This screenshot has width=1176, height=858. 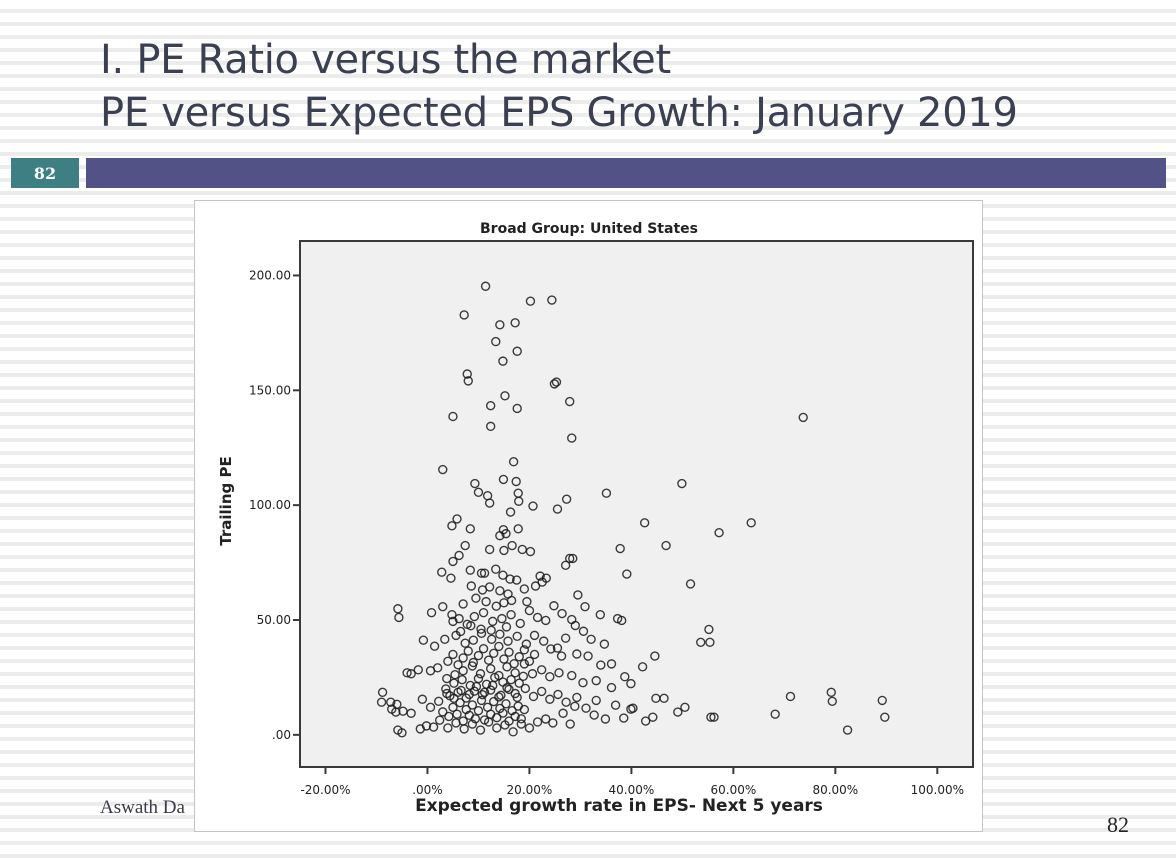 I want to click on x-tick-label: 60.00%, so click(x=733, y=790).